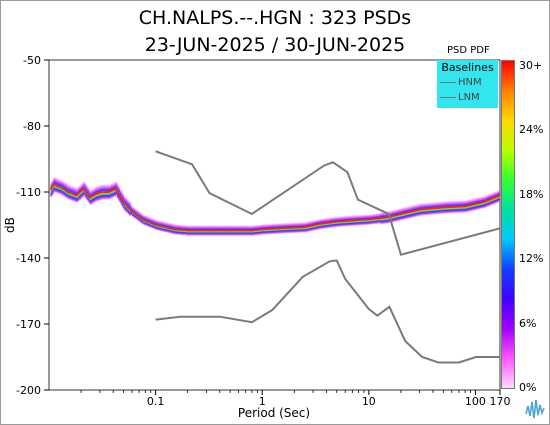 Image resolution: width=550 pixels, height=425 pixels. I want to click on x-tick-label: 1, so click(262, 401).